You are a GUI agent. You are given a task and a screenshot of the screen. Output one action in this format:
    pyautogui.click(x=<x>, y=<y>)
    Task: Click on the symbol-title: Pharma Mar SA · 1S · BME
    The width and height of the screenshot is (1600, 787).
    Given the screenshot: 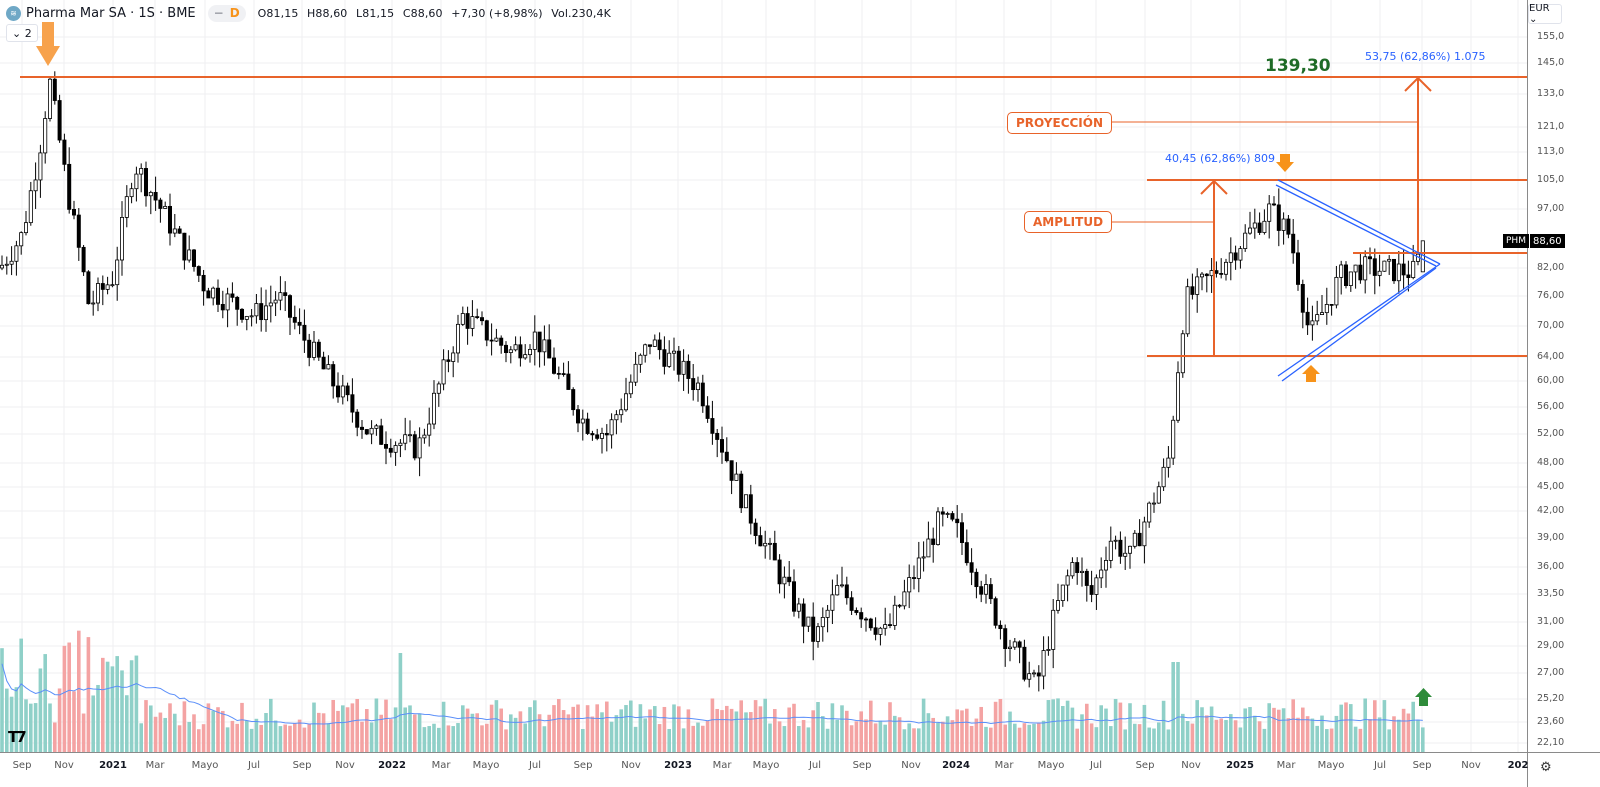 What is the action you would take?
    pyautogui.click(x=111, y=13)
    